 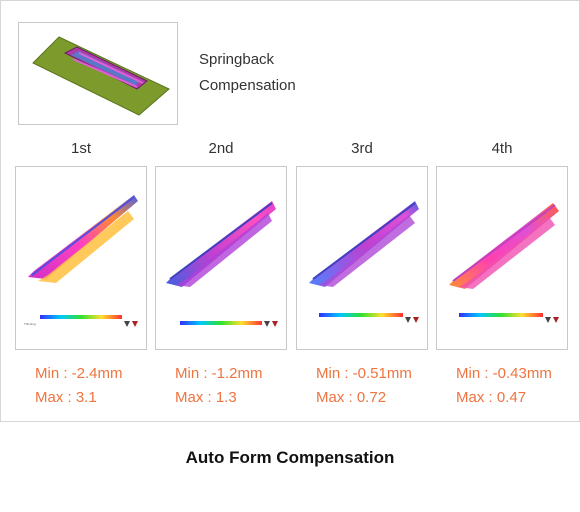 I want to click on iteration-label: 3rd, so click(x=362, y=148).